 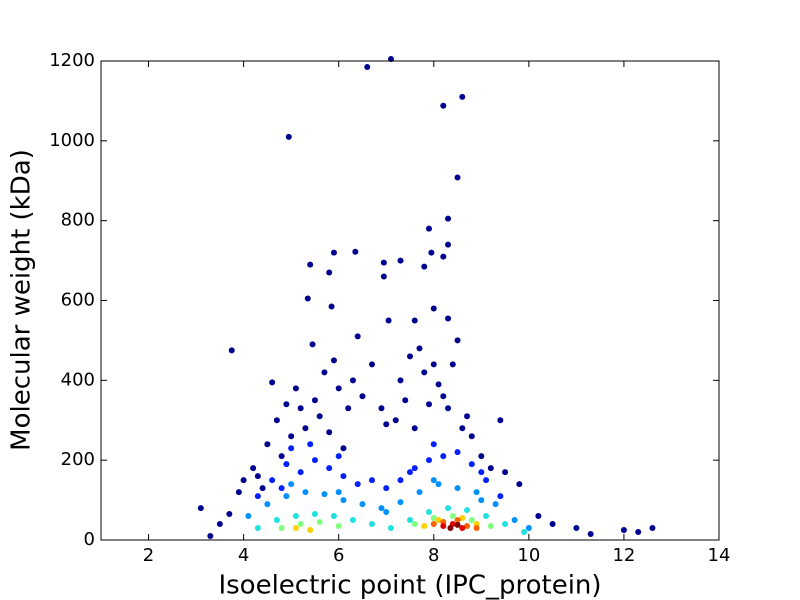 What do you see at coordinates (89, 539) in the screenshot?
I see `y-tick-label: 0` at bounding box center [89, 539].